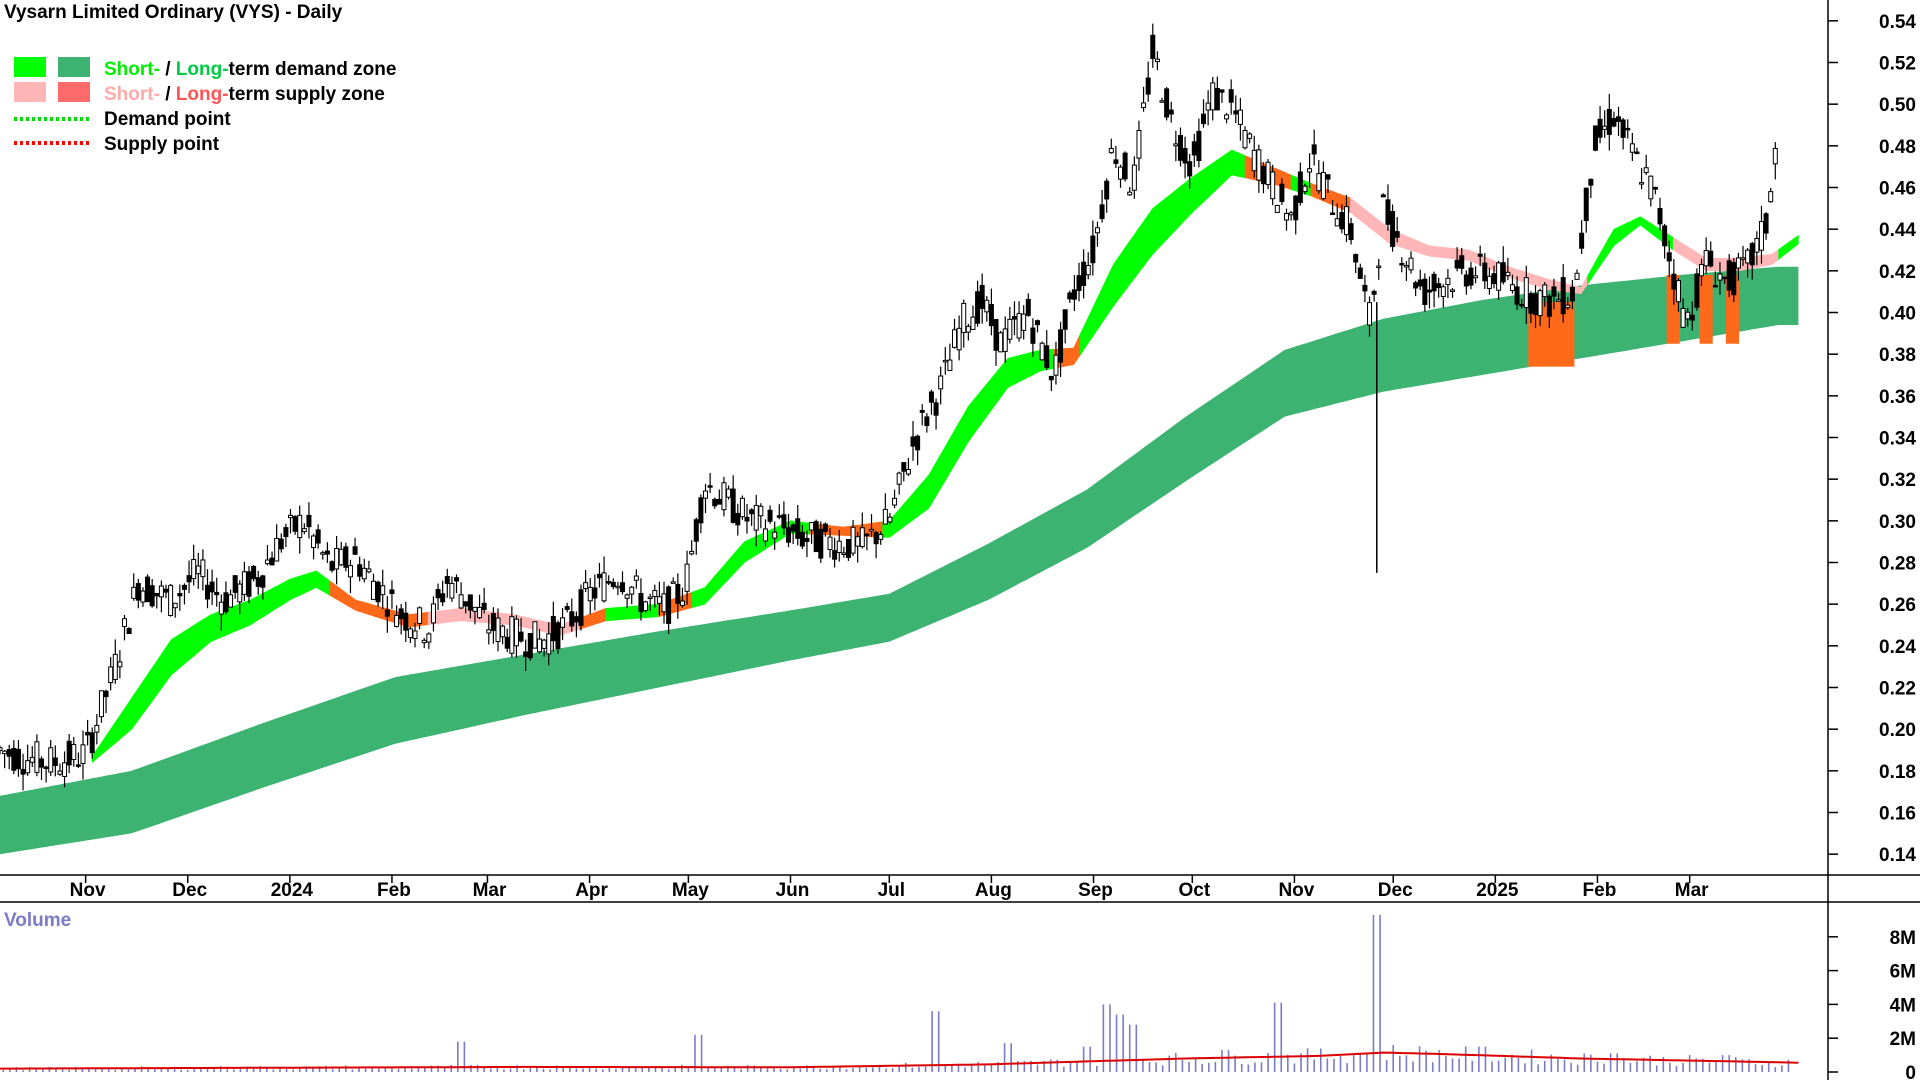  I want to click on volume-y-tick-label: 4M, so click(1903, 1005).